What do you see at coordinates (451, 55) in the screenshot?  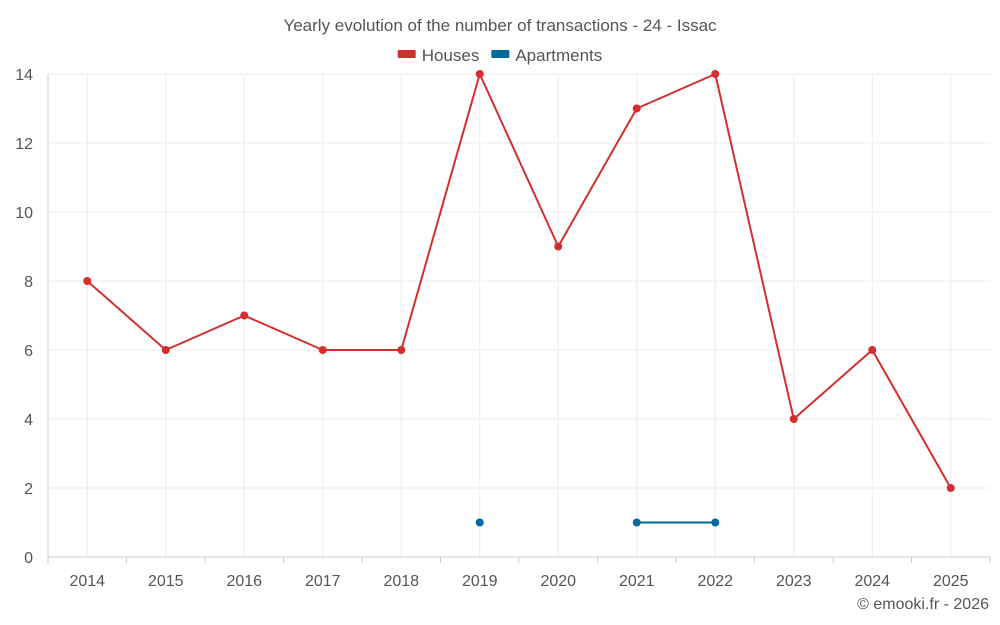 I see `legend-label: Houses` at bounding box center [451, 55].